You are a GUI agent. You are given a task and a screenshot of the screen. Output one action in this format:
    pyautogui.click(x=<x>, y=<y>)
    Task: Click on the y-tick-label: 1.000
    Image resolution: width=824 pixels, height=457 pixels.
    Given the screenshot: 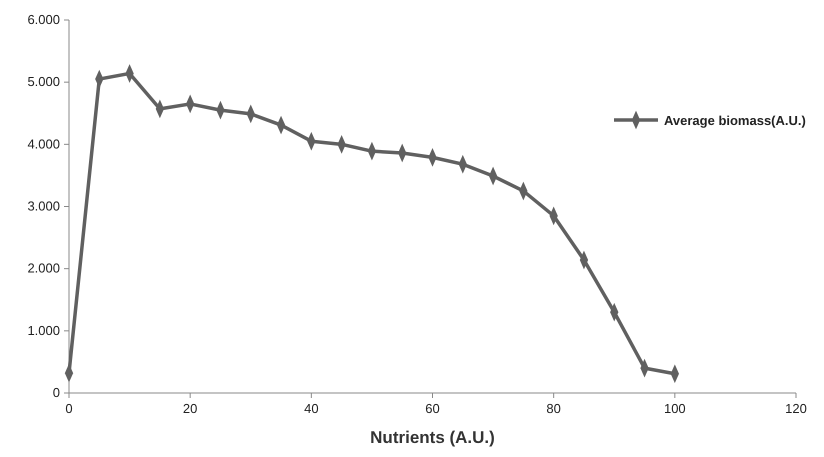 What is the action you would take?
    pyautogui.click(x=43, y=330)
    